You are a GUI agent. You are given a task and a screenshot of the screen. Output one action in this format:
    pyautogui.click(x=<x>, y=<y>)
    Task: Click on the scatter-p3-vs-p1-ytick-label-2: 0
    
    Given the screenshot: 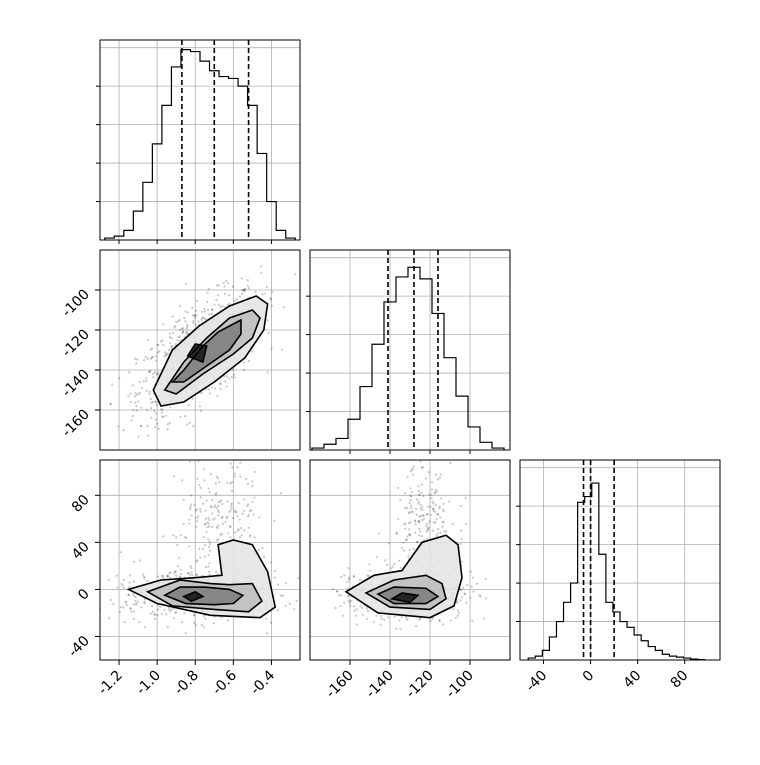 What is the action you would take?
    pyautogui.click(x=84, y=595)
    